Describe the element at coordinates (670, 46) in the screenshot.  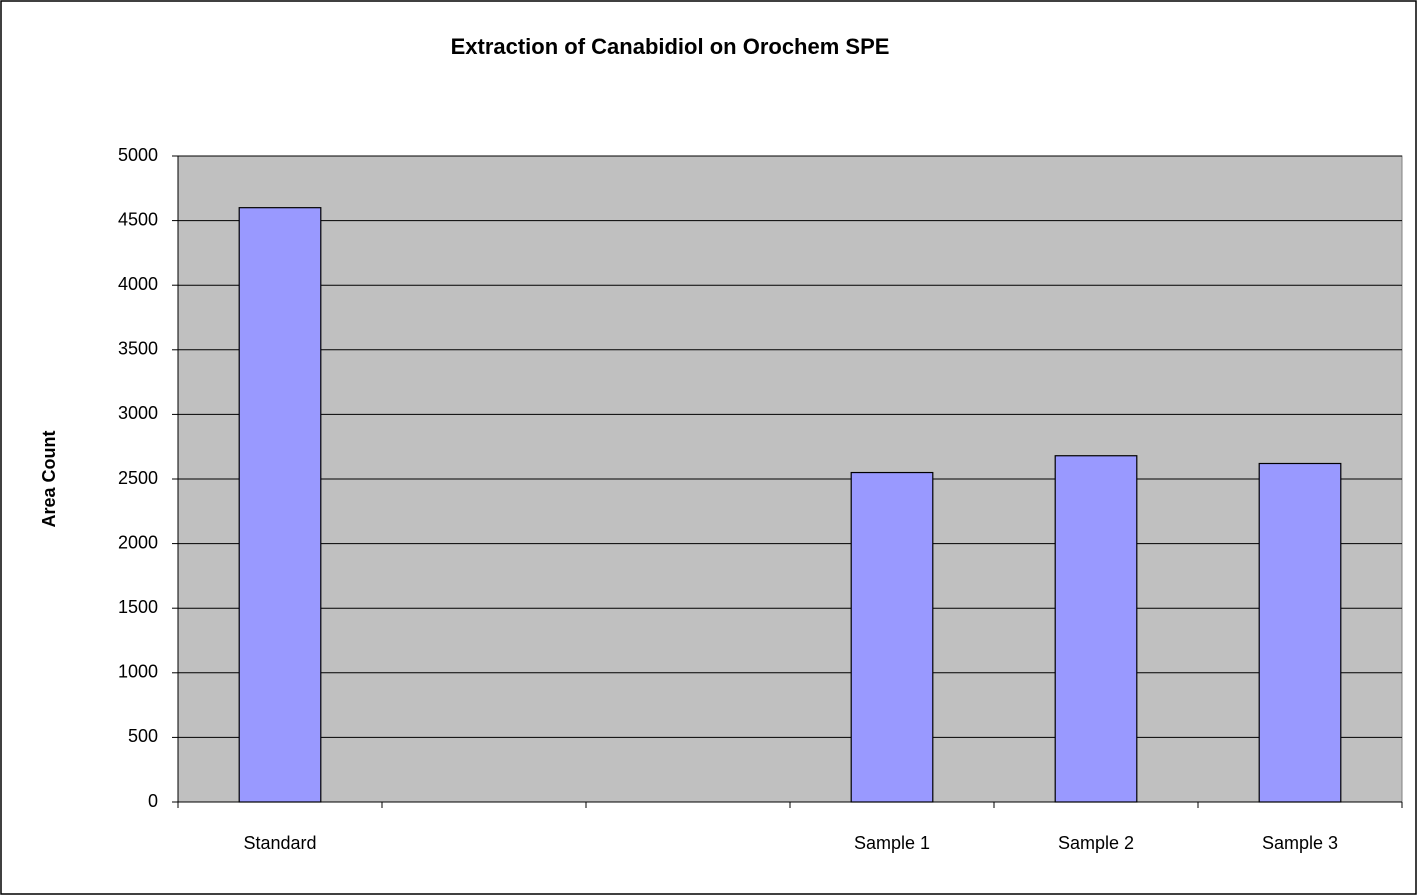
I see `chart-title: Extraction of Canabidiol on Orochem SPE` at that location.